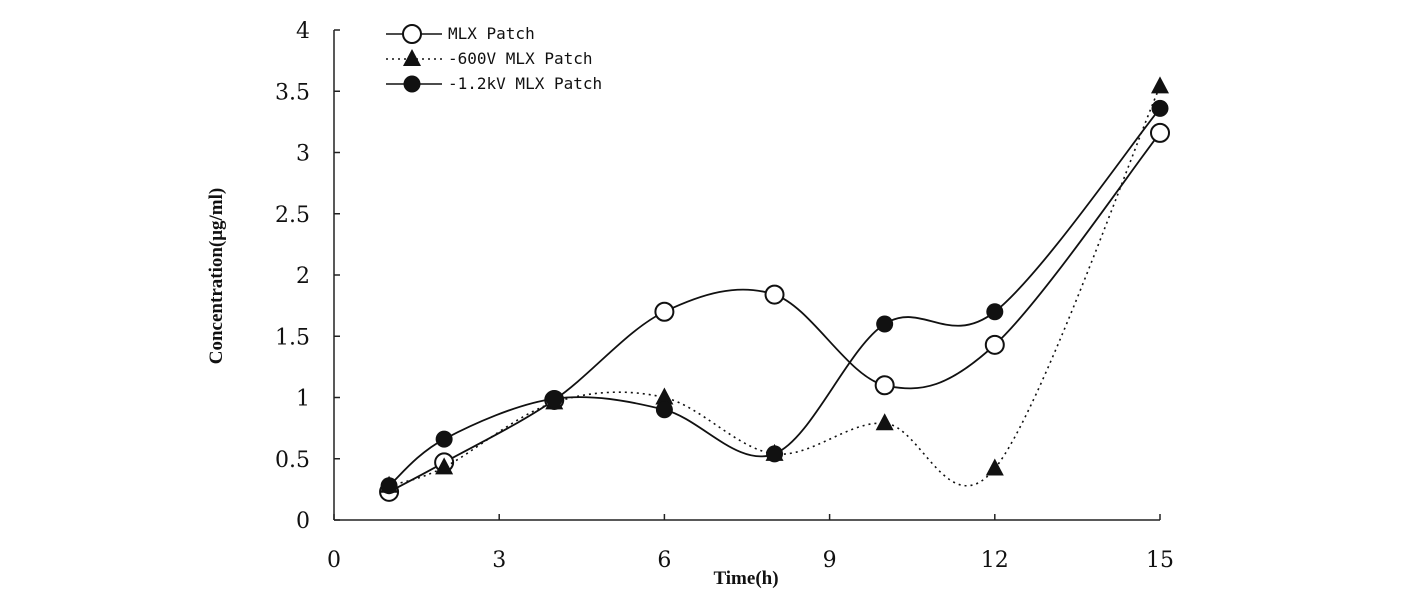 Image resolution: width=1410 pixels, height=600 pixels. I want to click on x-axis-label-unit: (h), so click(766, 578).